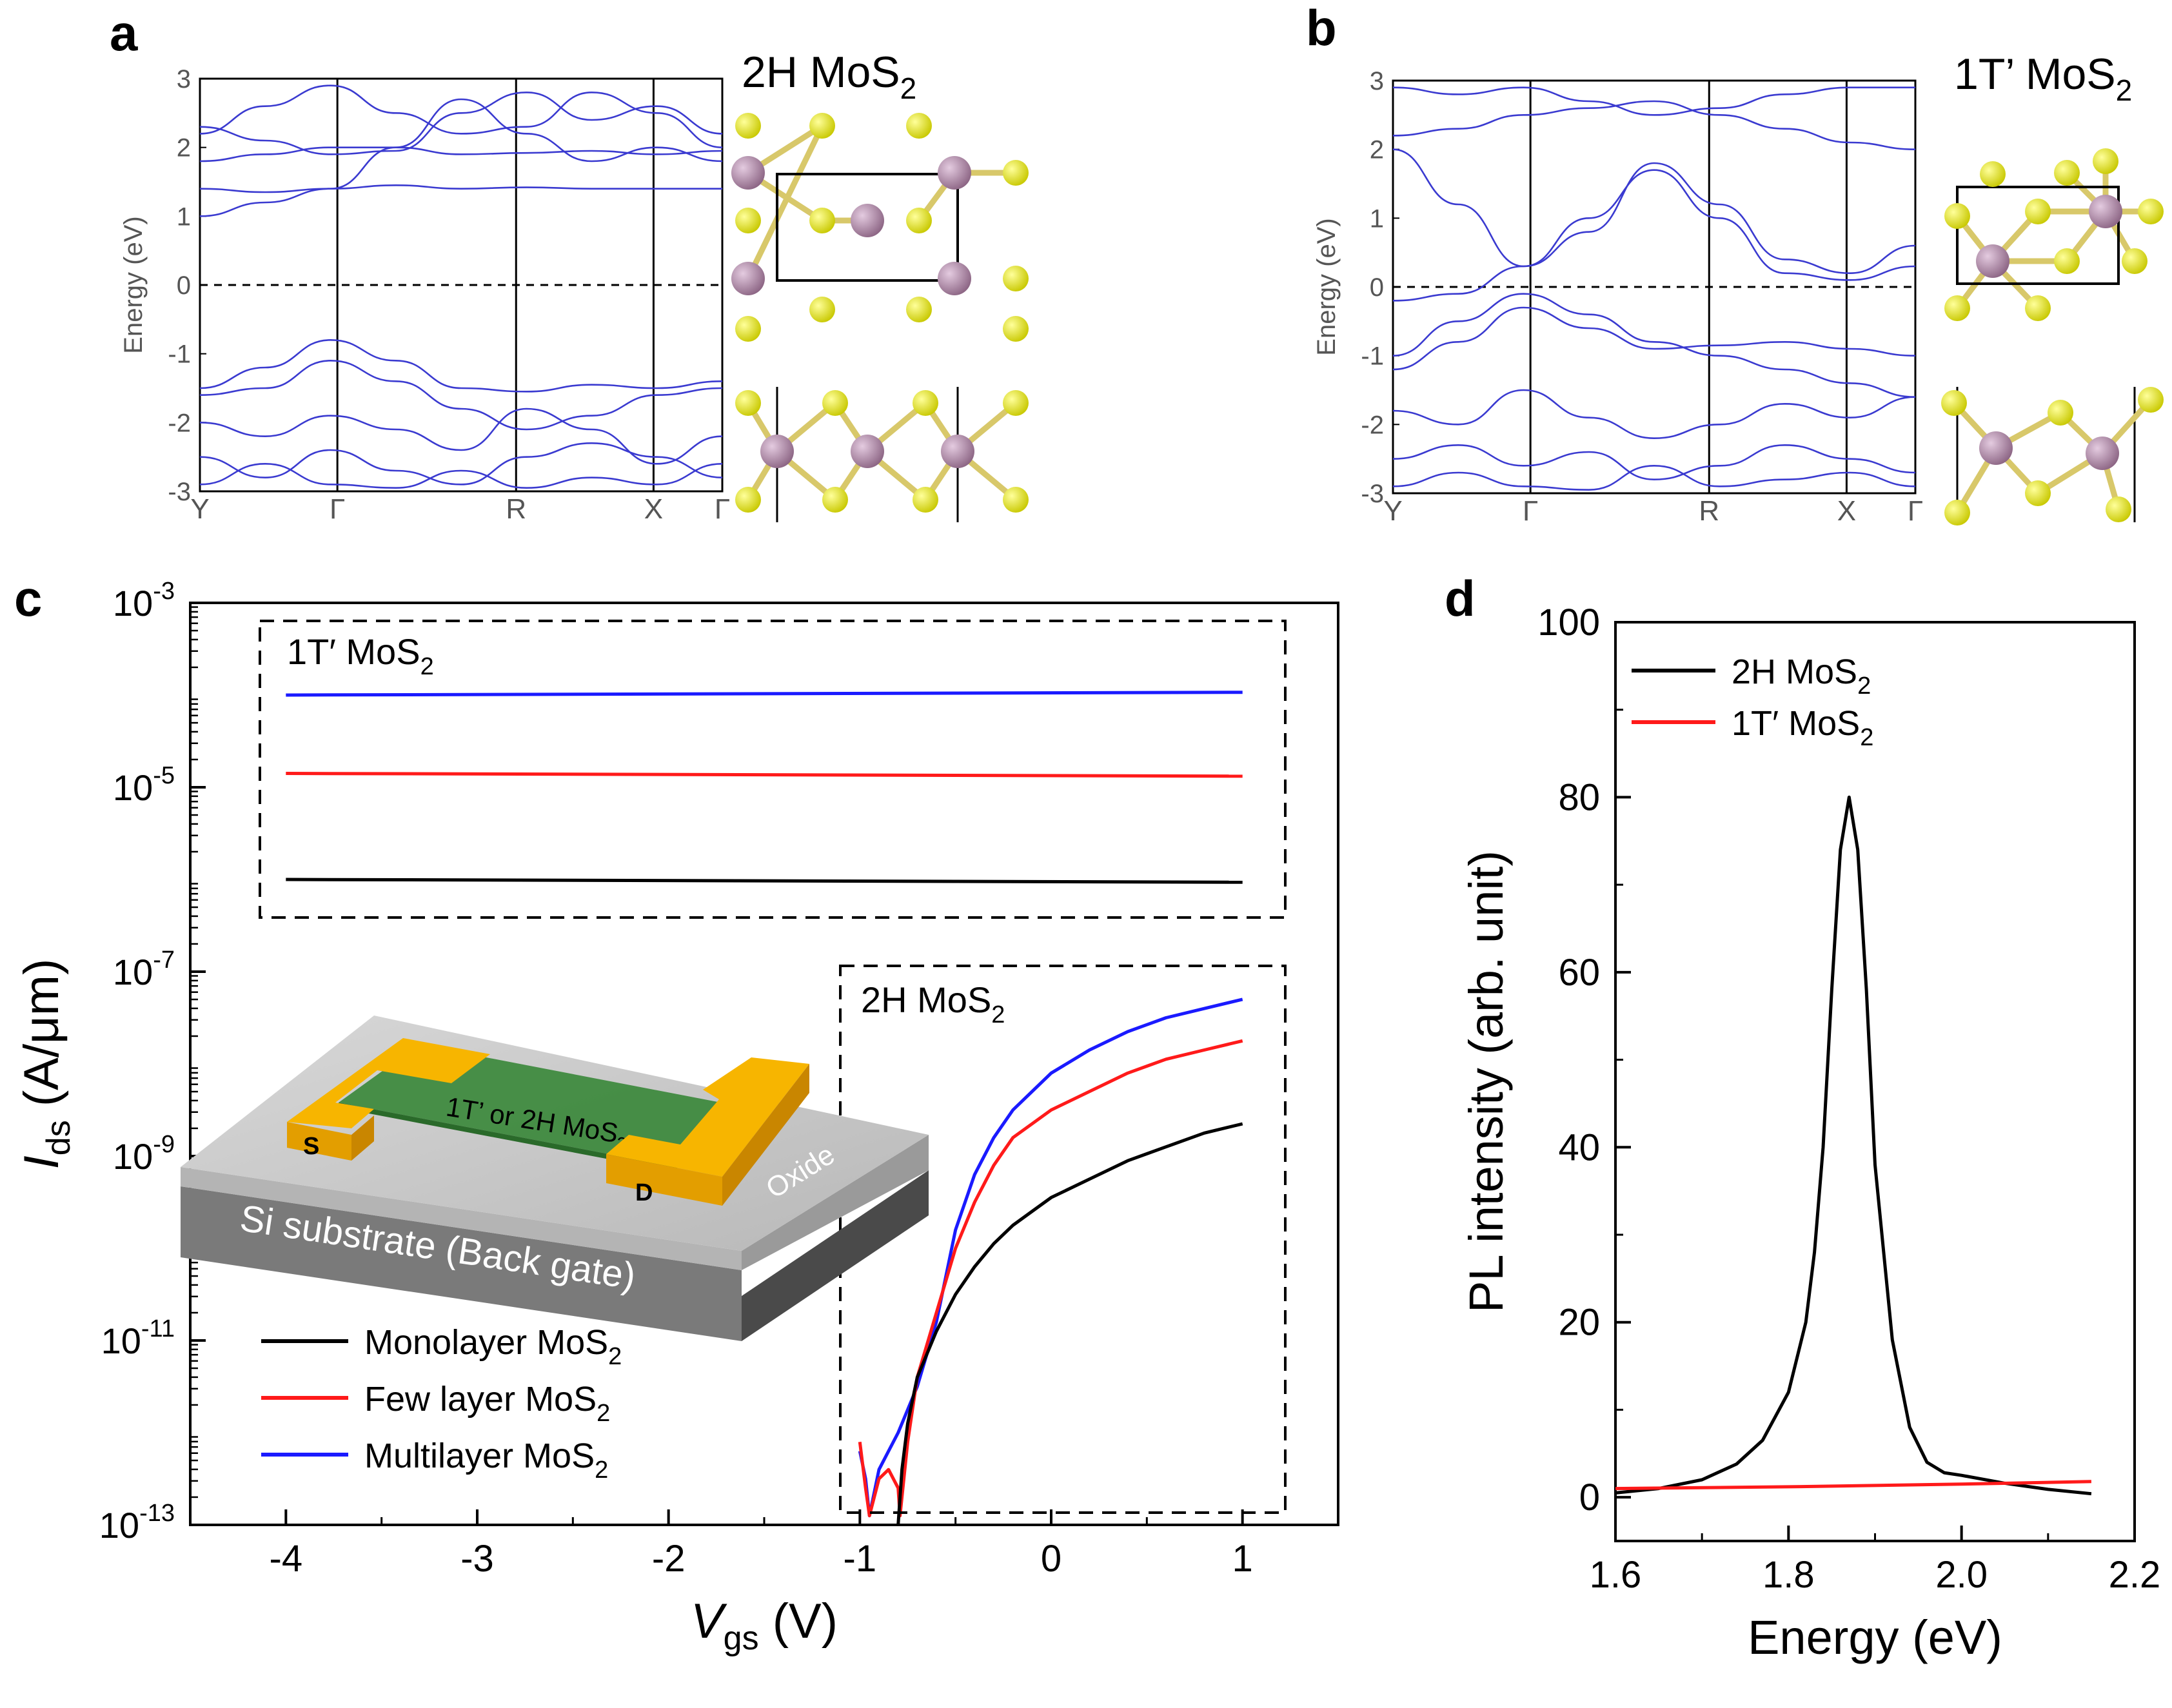 Image resolution: width=2172 pixels, height=1708 pixels. Describe the element at coordinates (1063, 1239) in the screenshot. I see `box-2H-group` at that location.